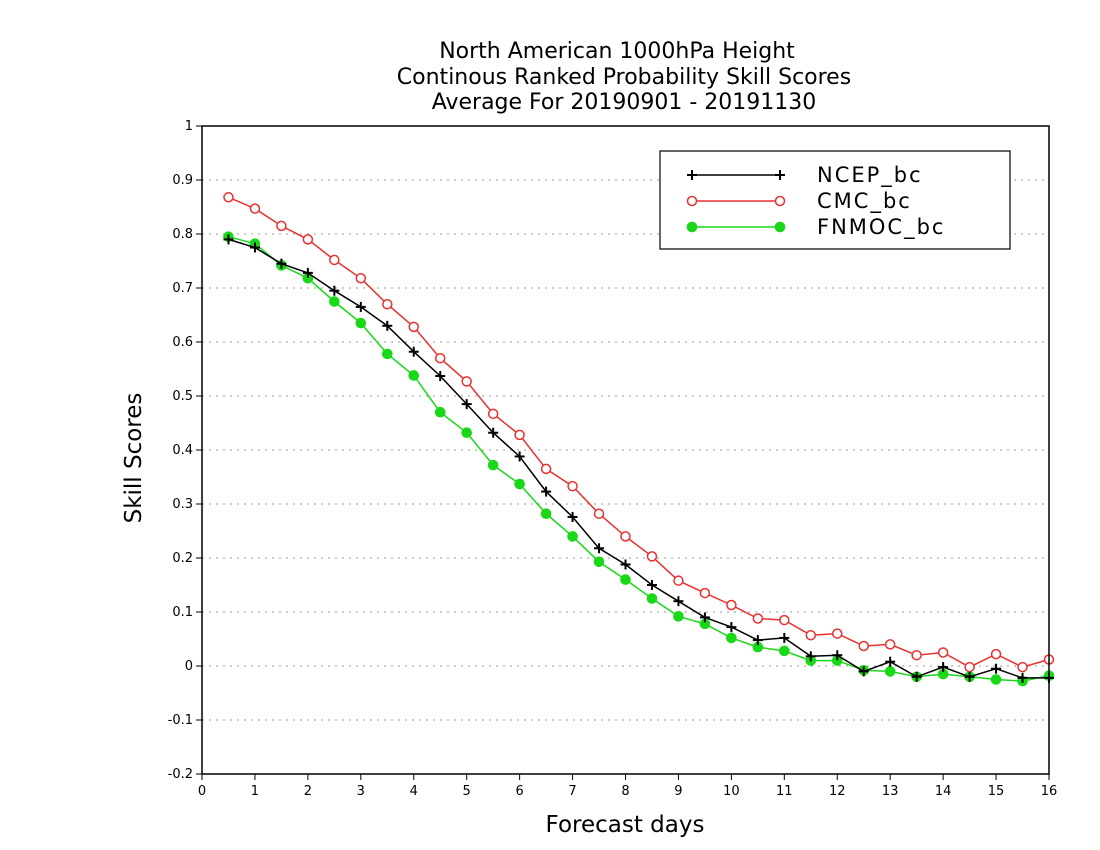  I want to click on chart-title-line-3: Average For 20190901 - 20191130, so click(624, 102).